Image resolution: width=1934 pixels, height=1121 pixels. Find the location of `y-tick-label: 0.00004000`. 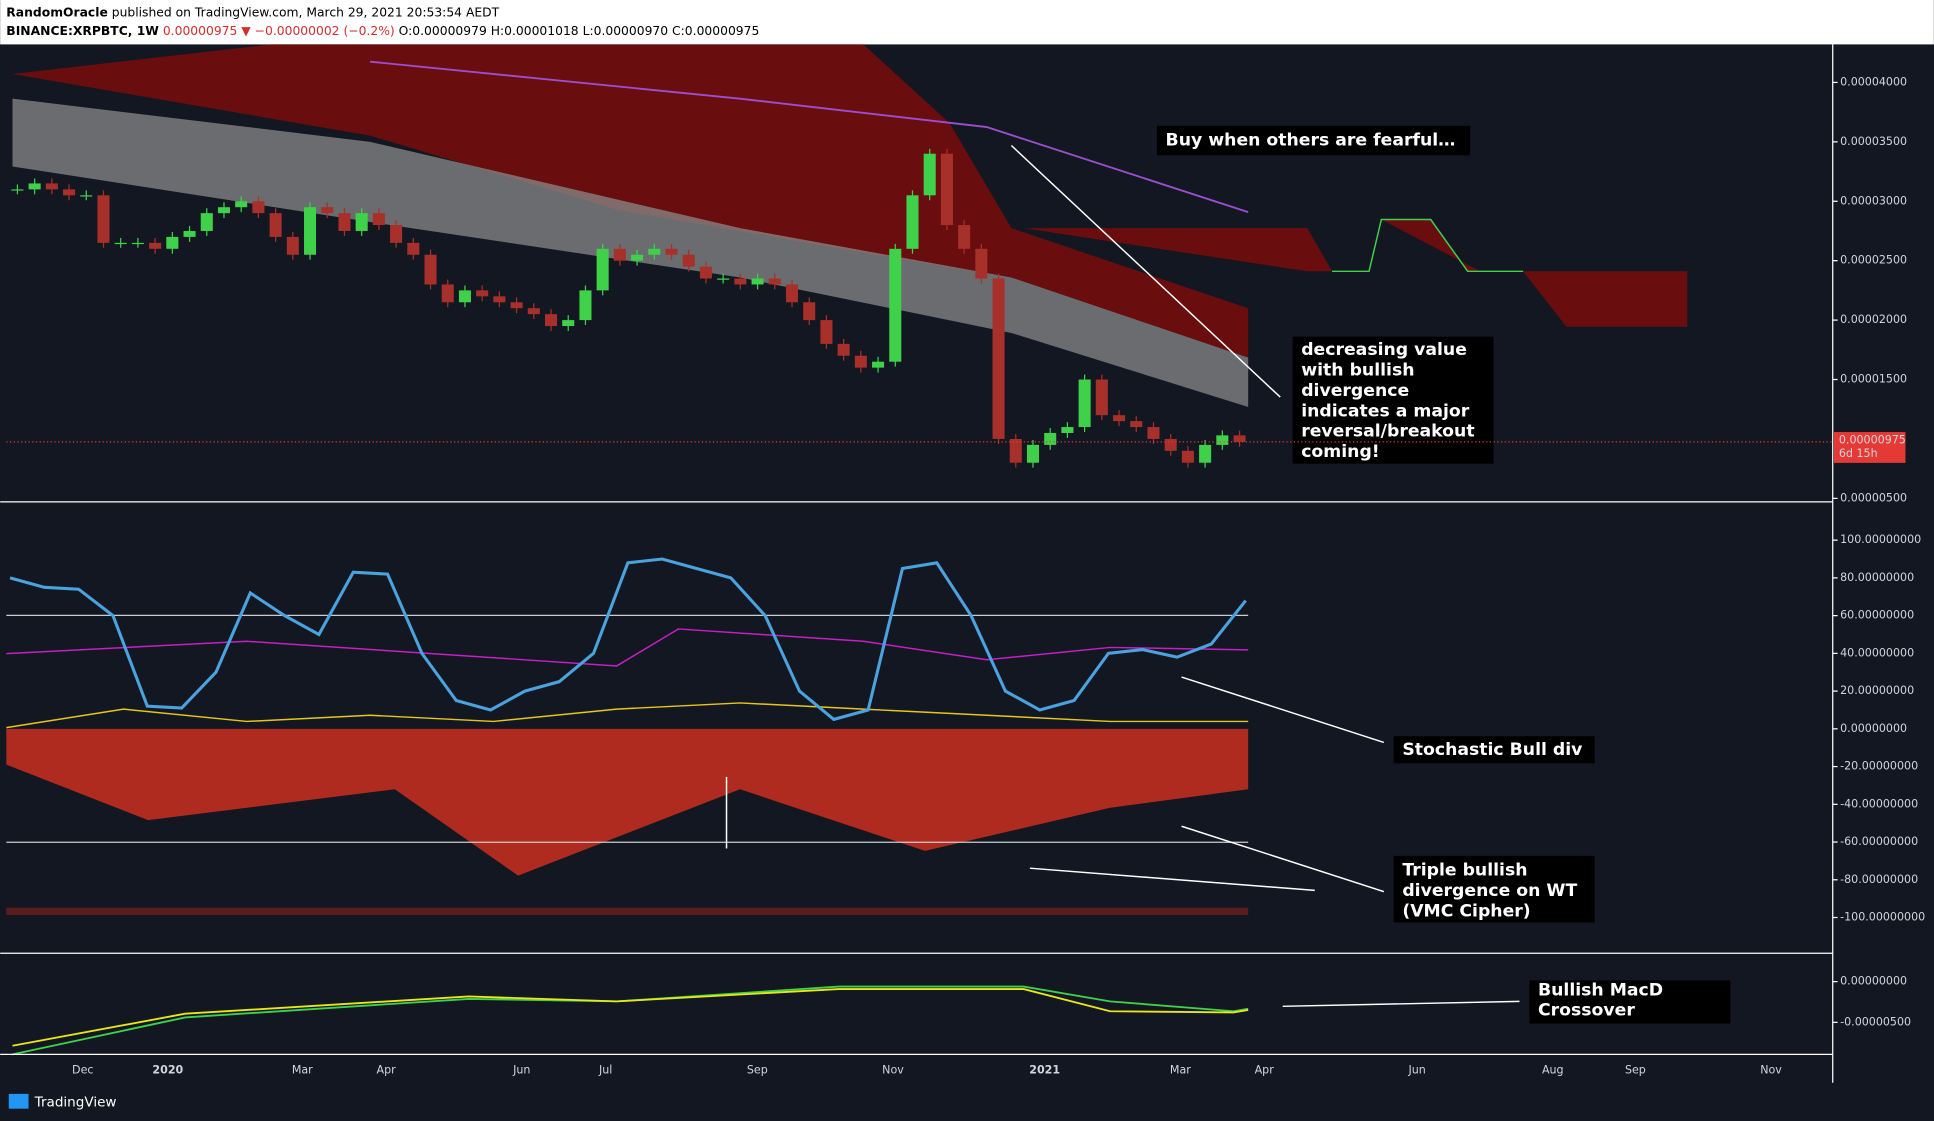

y-tick-label: 0.00004000 is located at coordinates (1873, 81).